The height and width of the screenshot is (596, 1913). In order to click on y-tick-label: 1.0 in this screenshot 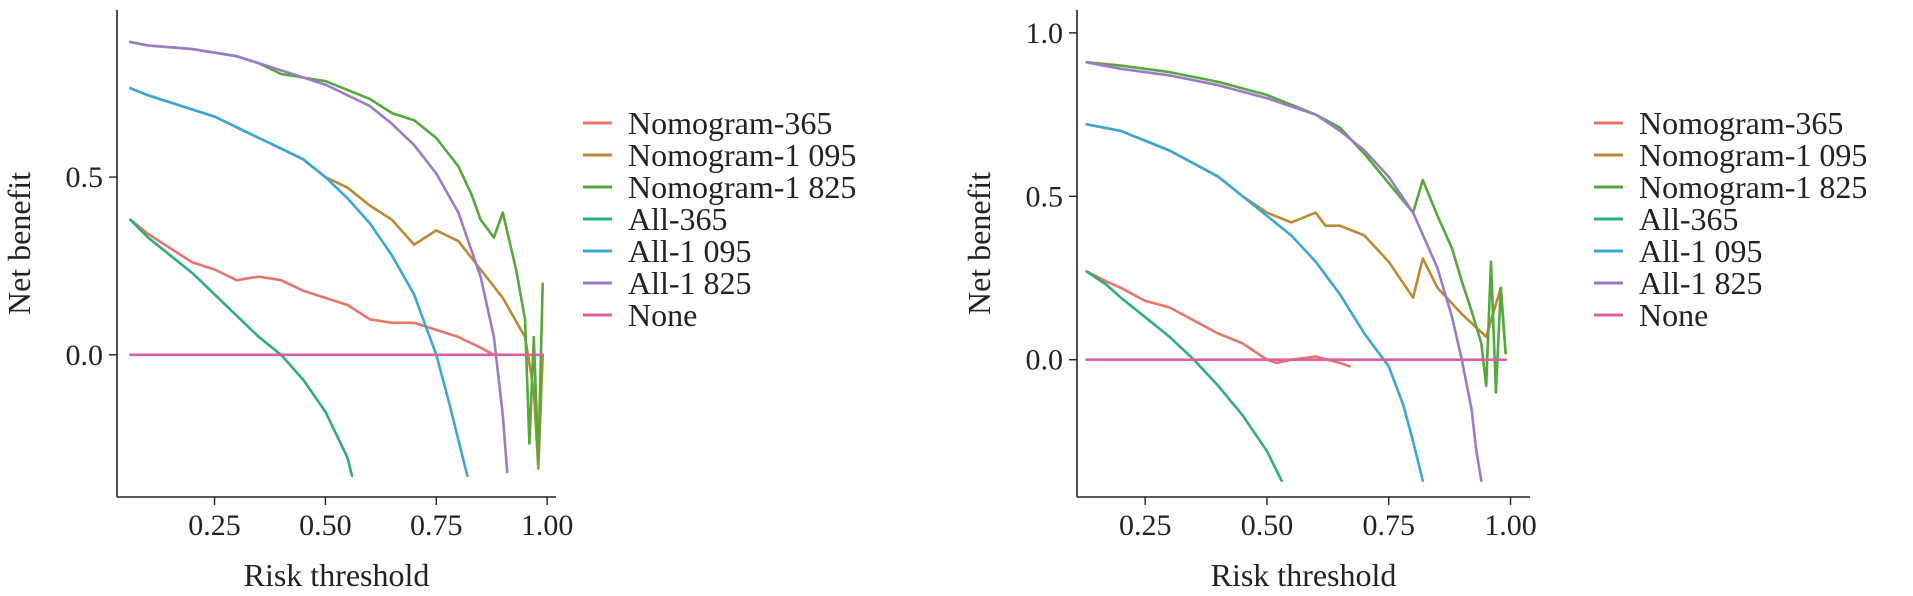, I will do `click(1045, 33)`.